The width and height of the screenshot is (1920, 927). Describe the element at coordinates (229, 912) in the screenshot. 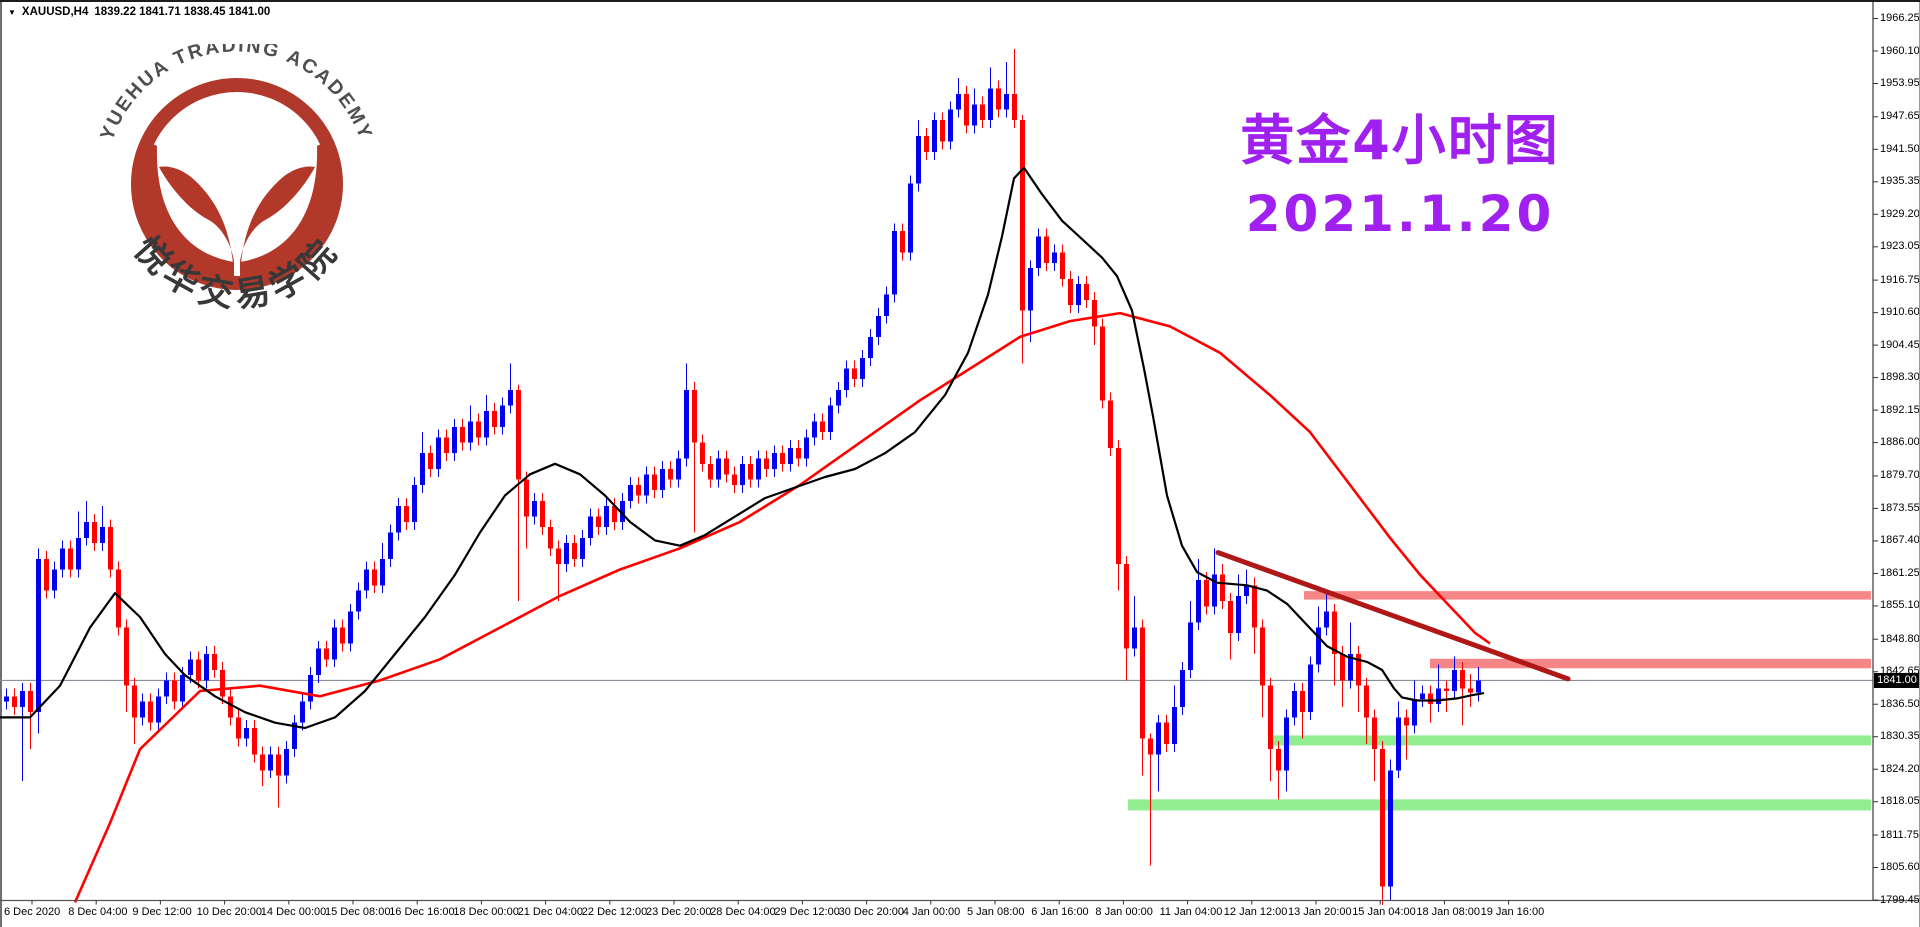

I see `time-axis-label: 10 Dec 20:00` at that location.